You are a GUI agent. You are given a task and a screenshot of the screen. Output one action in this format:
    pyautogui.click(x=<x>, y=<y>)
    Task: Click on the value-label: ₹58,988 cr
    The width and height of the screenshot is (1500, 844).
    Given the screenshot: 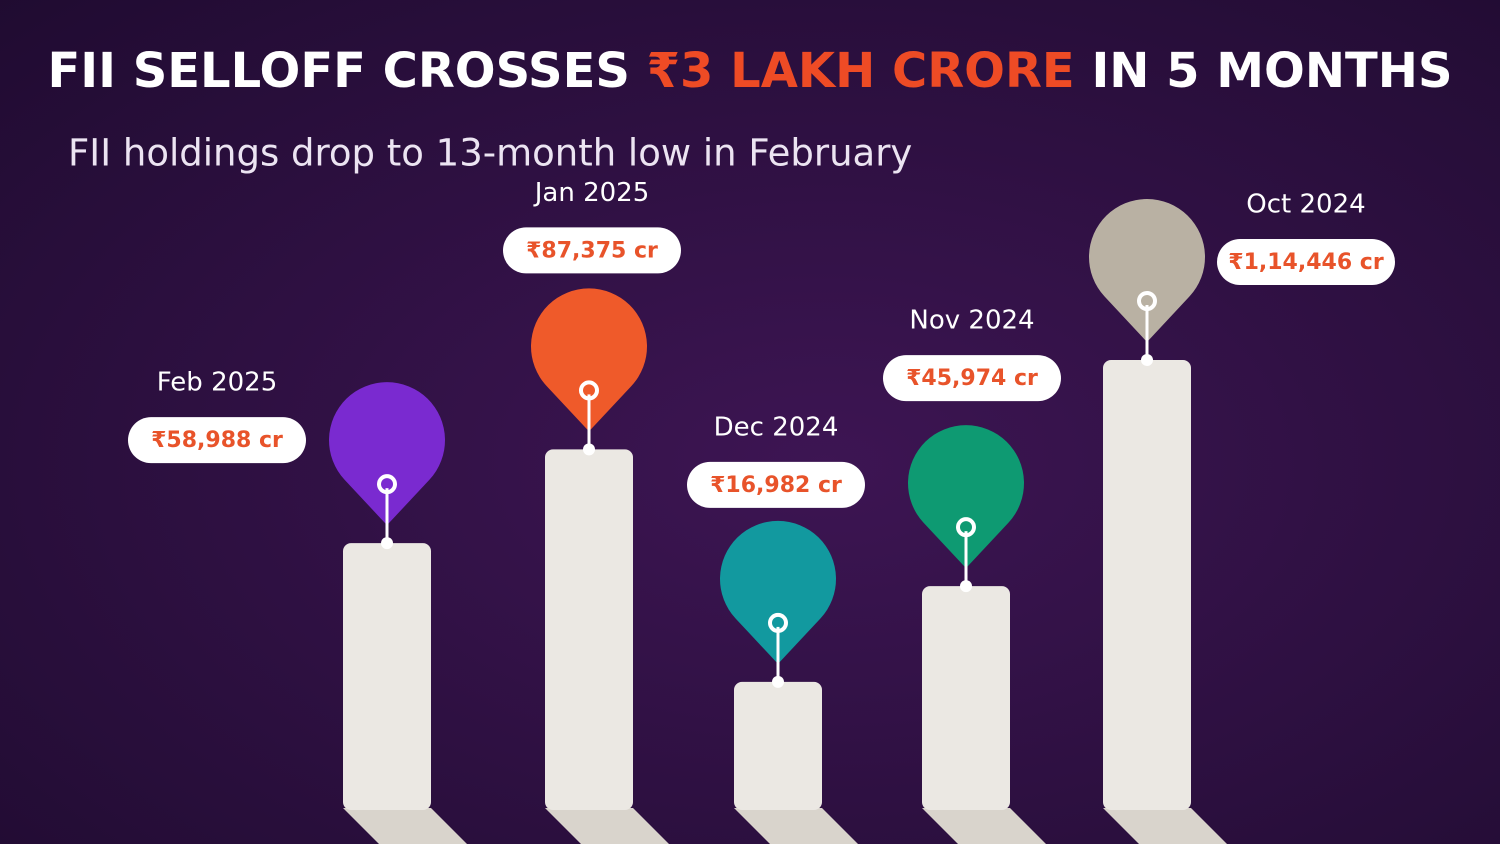 What is the action you would take?
    pyautogui.click(x=217, y=440)
    